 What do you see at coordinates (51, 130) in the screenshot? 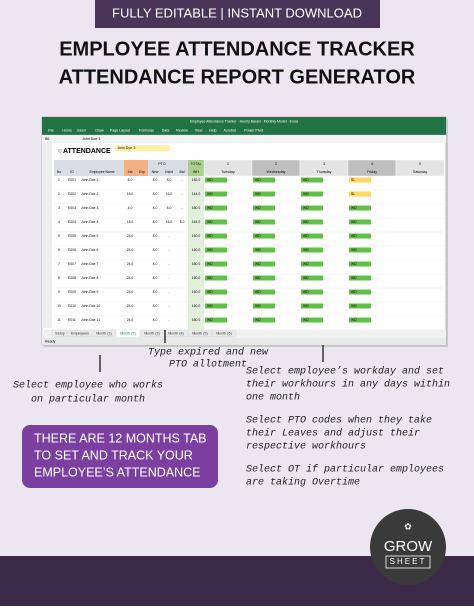
I see `ribbon-tab: File` at bounding box center [51, 130].